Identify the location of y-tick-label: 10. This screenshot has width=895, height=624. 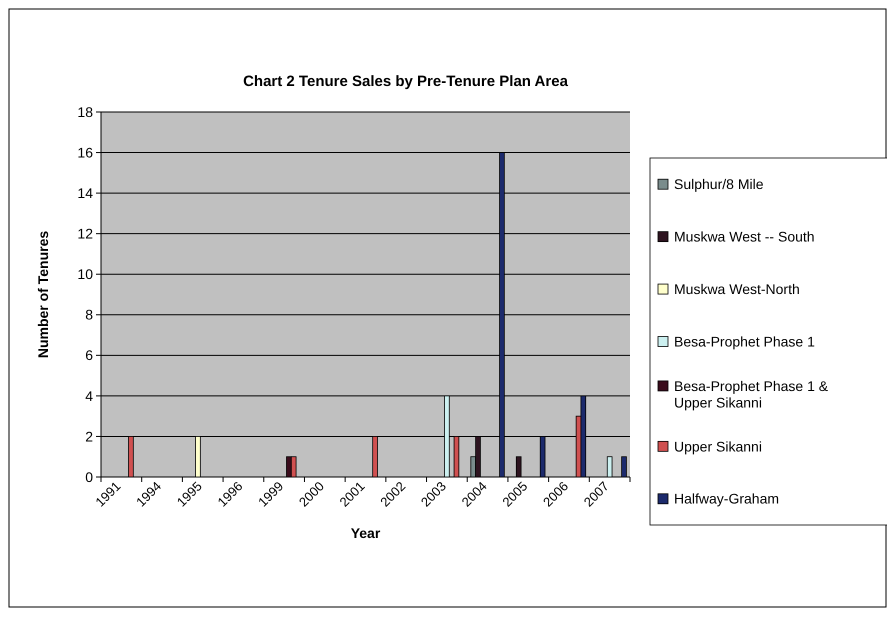
(85, 274).